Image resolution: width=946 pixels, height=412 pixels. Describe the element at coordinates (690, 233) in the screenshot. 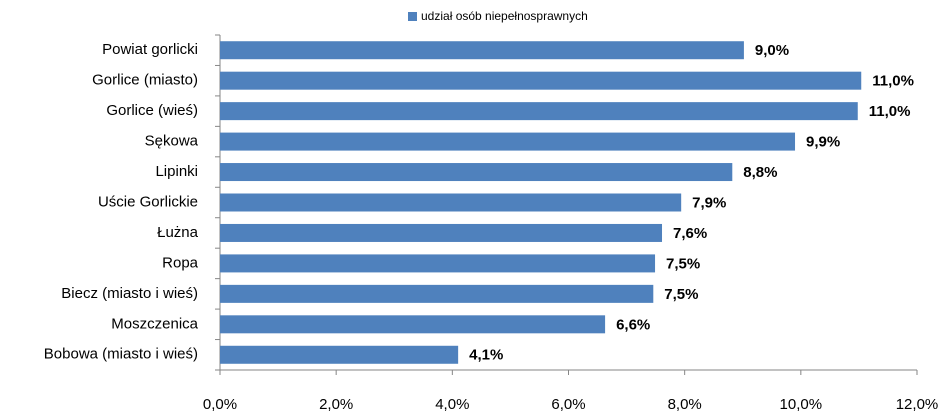

I see `value-label: 7,6%` at that location.